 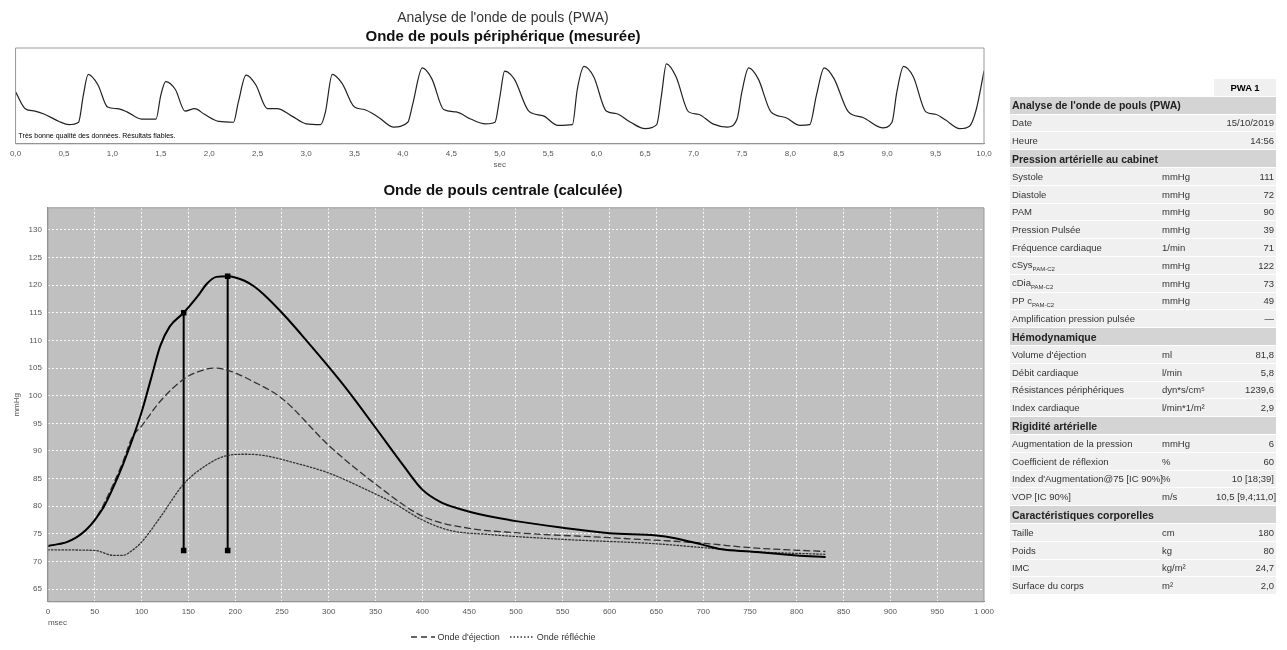 I want to click on text: Amplification pression pulsée, so click(x=1074, y=319).